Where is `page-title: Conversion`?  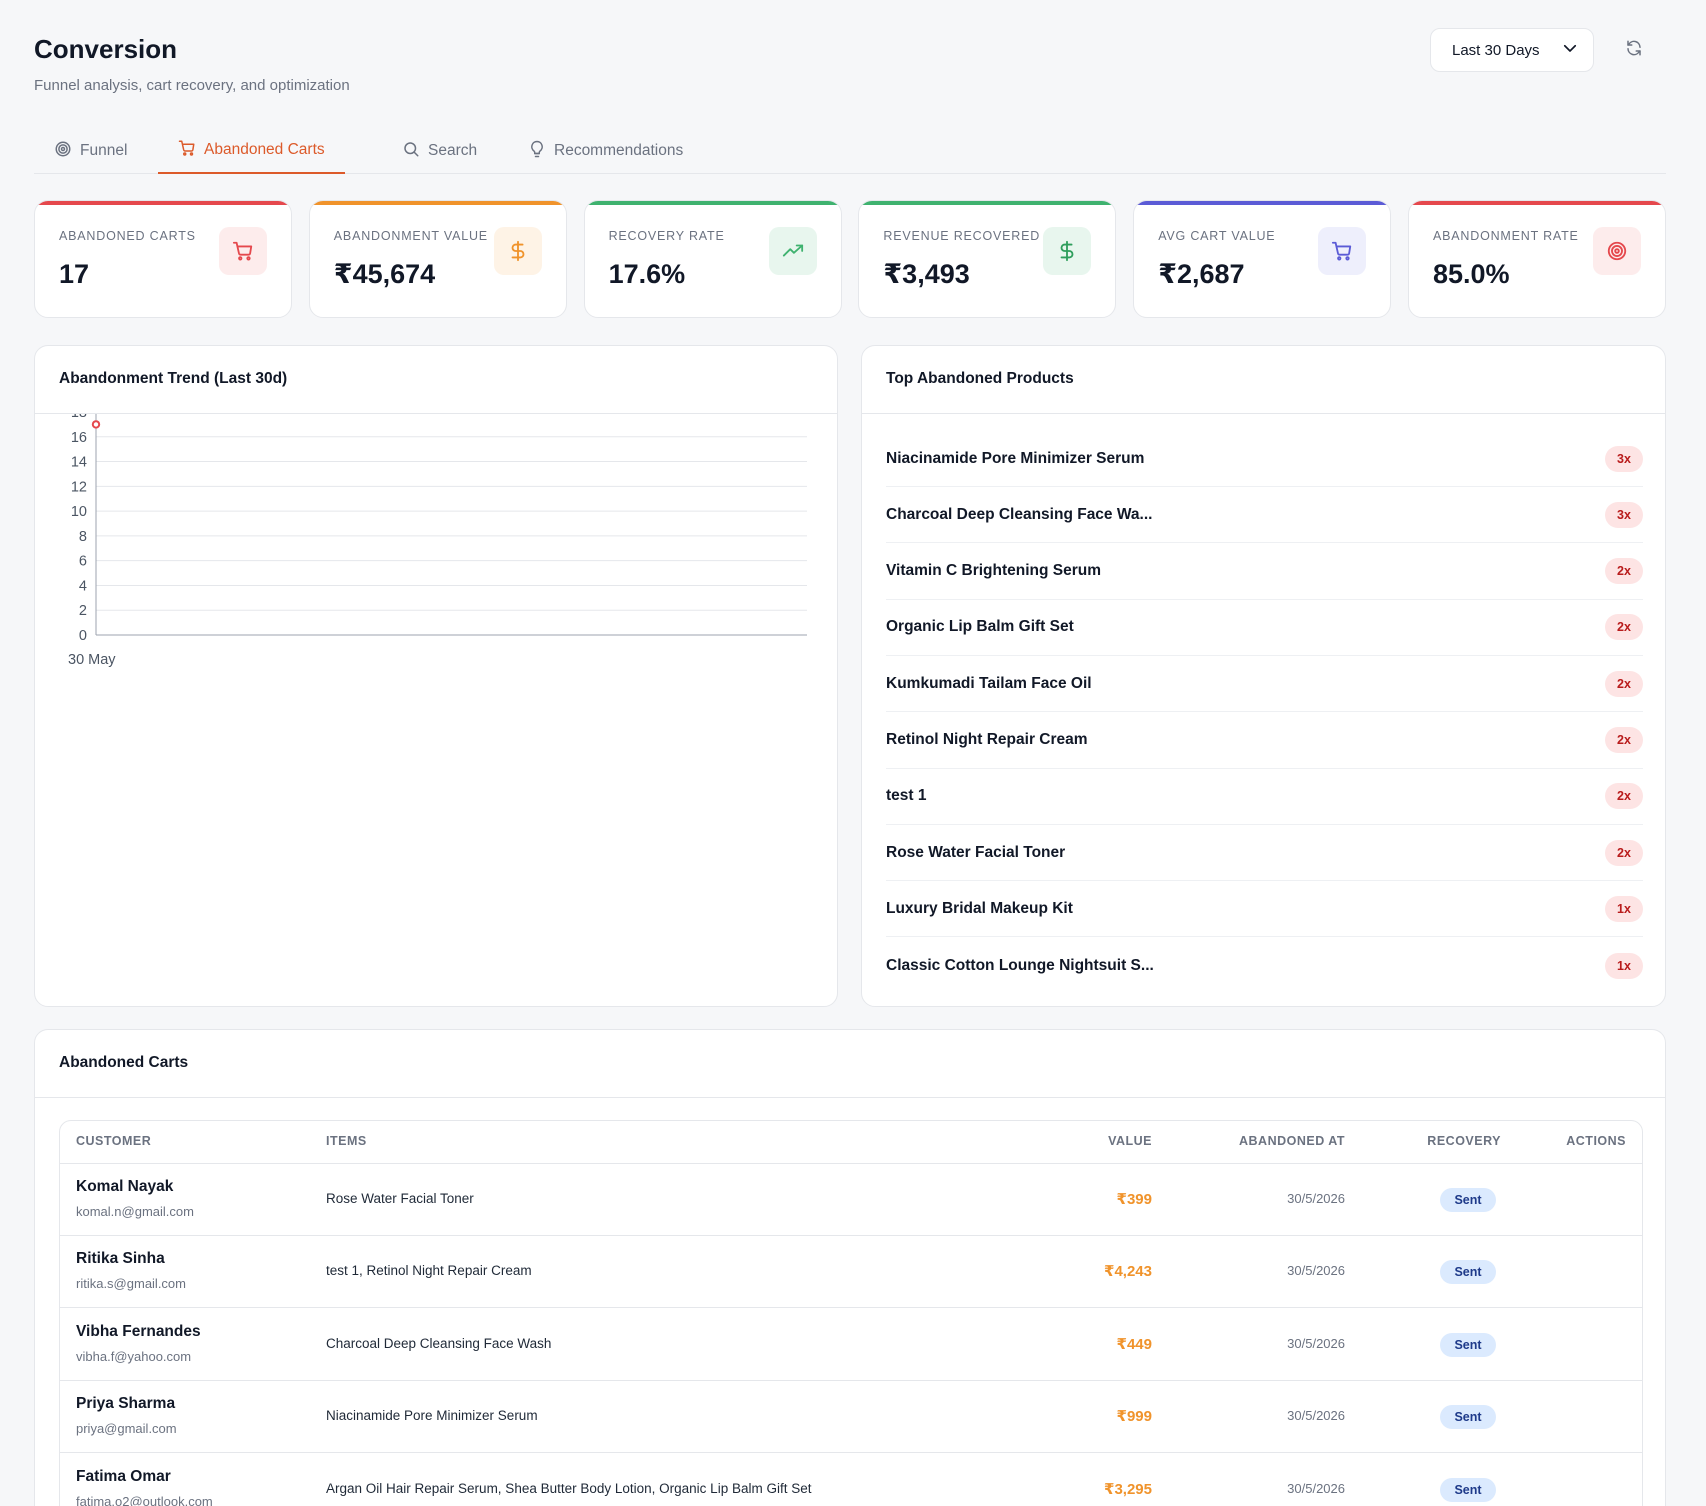
page-title: Conversion is located at coordinates (106, 49).